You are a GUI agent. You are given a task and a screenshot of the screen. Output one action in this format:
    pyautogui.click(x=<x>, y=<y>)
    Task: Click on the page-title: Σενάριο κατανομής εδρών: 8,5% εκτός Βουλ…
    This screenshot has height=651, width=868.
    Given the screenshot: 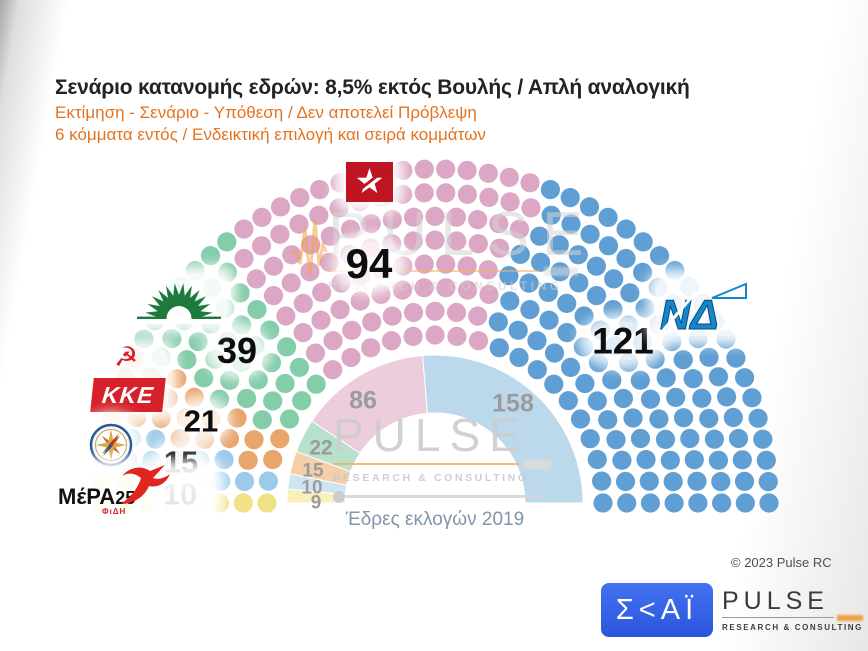 What is the action you would take?
    pyautogui.click(x=372, y=87)
    